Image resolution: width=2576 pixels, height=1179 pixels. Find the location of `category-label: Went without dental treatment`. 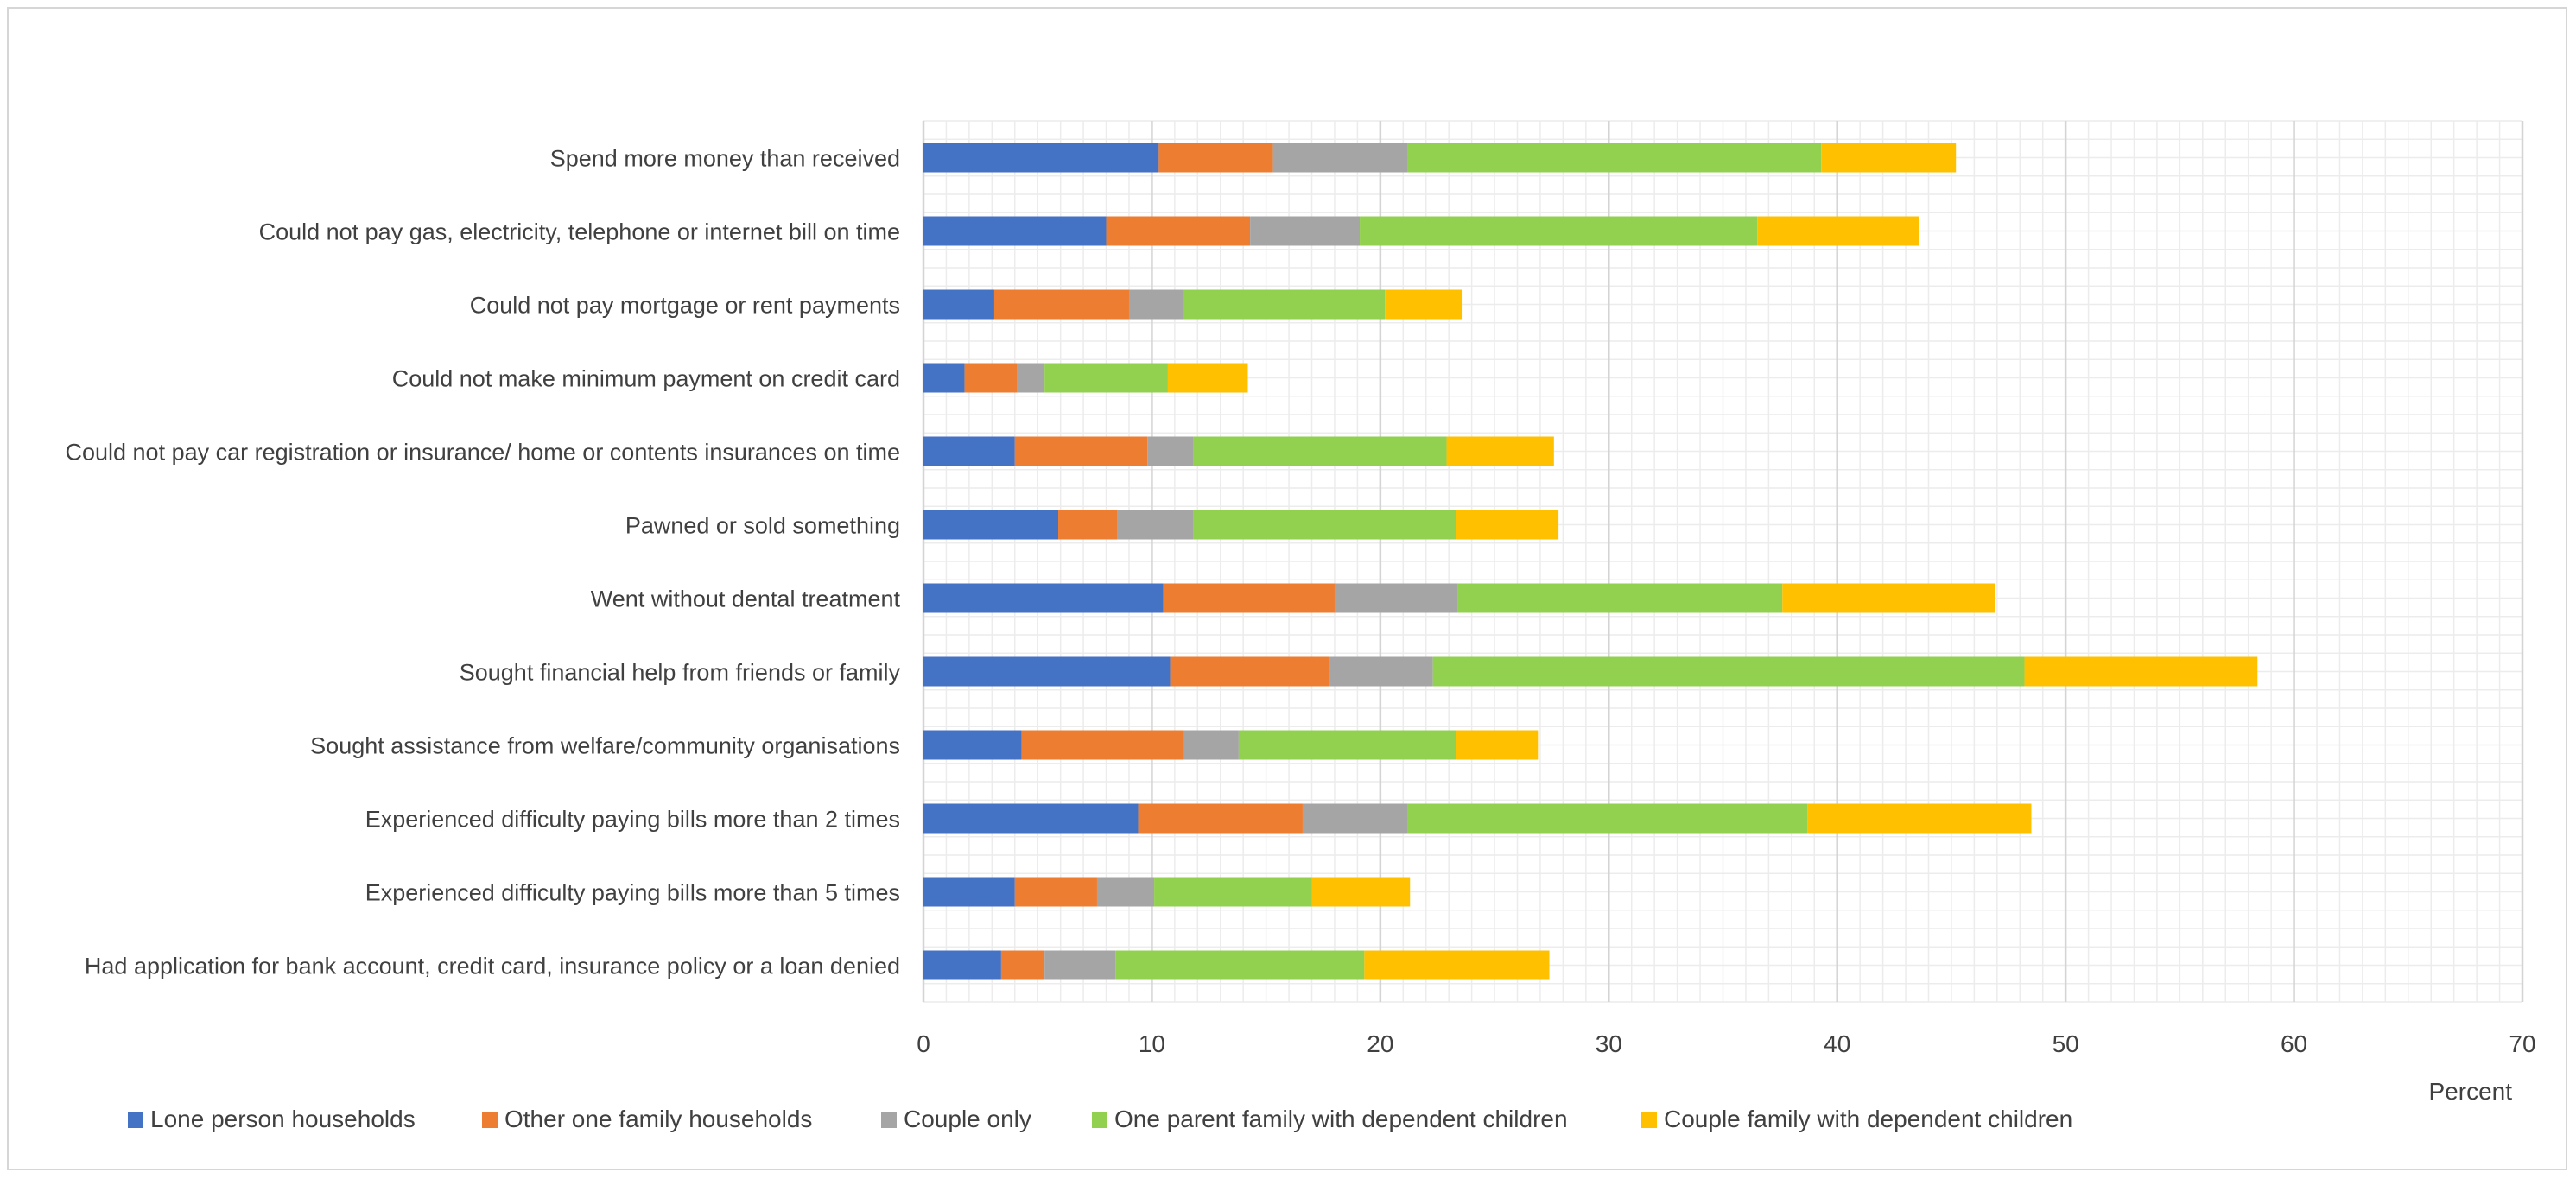

category-label: Went without dental treatment is located at coordinates (746, 599).